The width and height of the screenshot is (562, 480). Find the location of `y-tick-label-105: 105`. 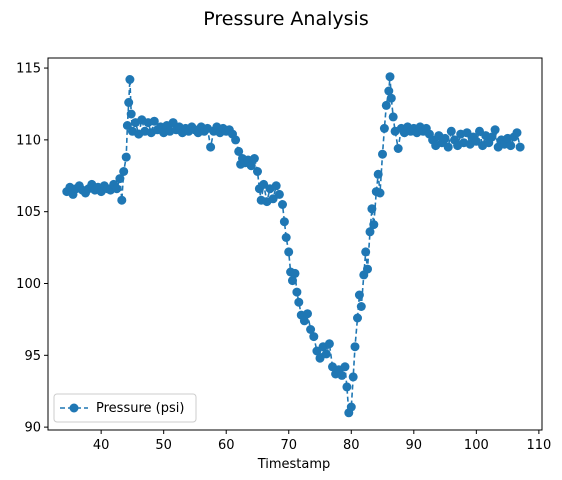

y-tick-label-105: 105 is located at coordinates (28, 212).